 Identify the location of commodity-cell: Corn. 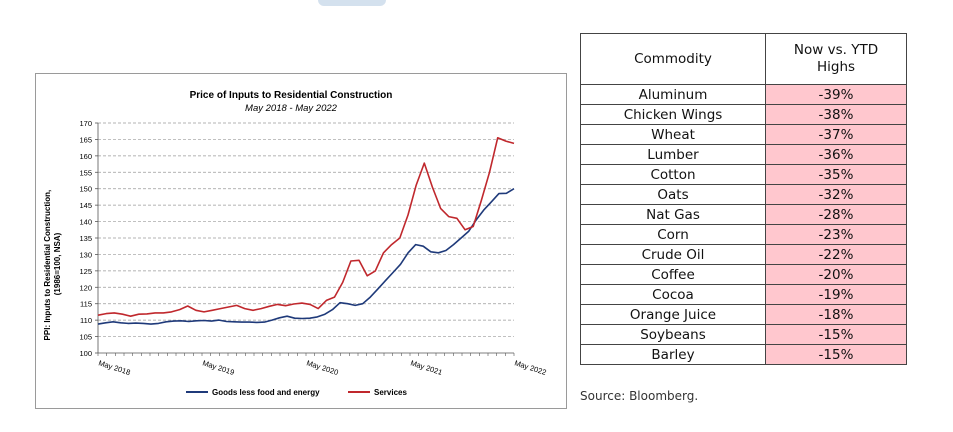
(673, 234).